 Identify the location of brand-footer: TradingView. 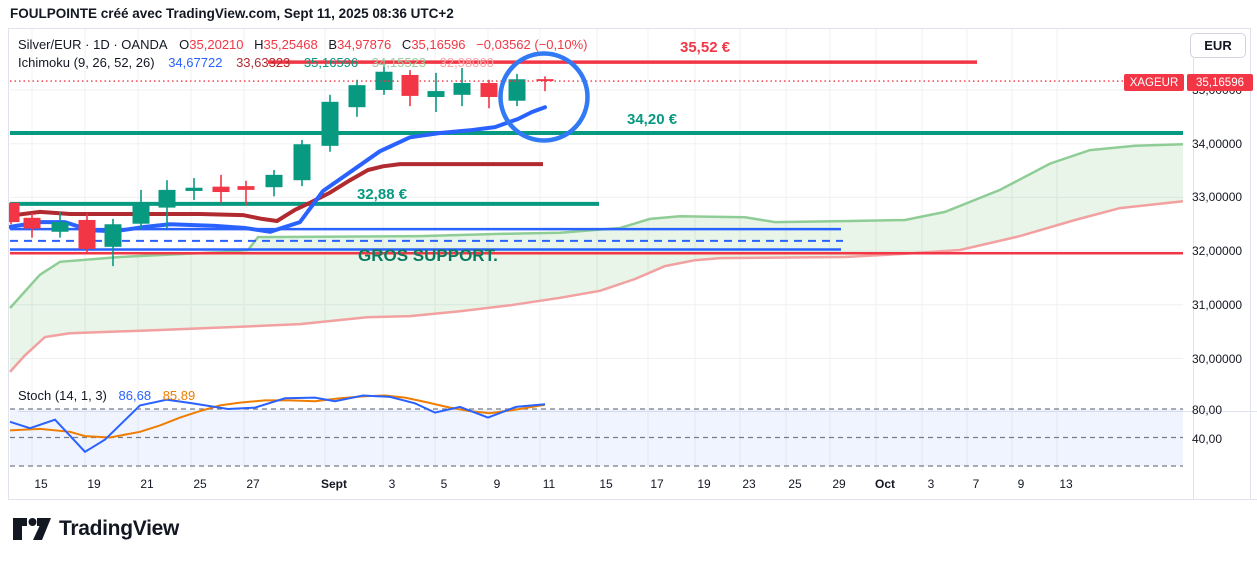
(96, 529).